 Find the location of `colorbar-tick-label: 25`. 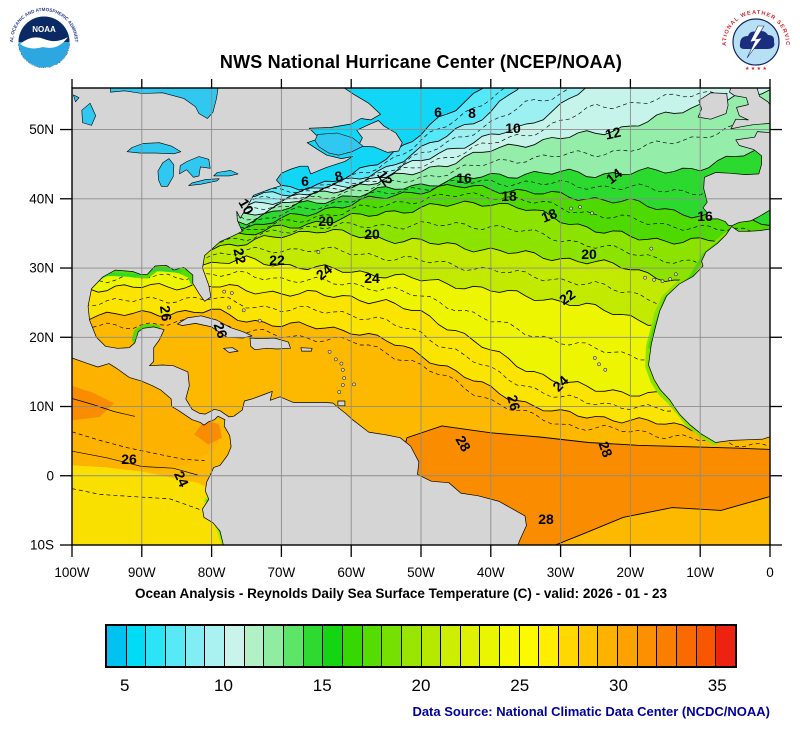

colorbar-tick-label: 25 is located at coordinates (520, 685).